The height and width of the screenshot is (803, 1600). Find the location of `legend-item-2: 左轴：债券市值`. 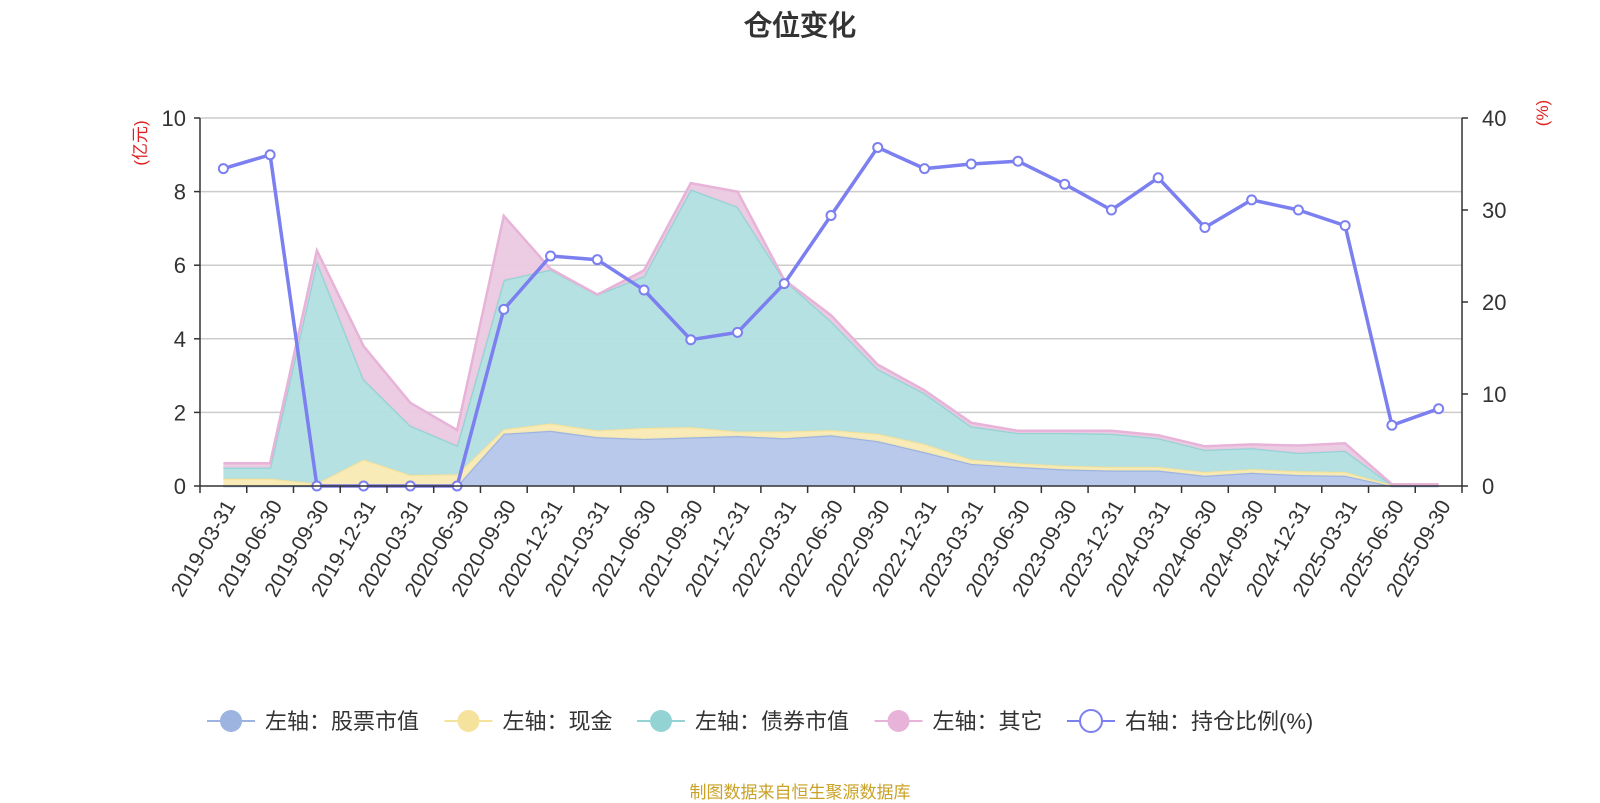

legend-item-2: 左轴：债券市值 is located at coordinates (743, 721).